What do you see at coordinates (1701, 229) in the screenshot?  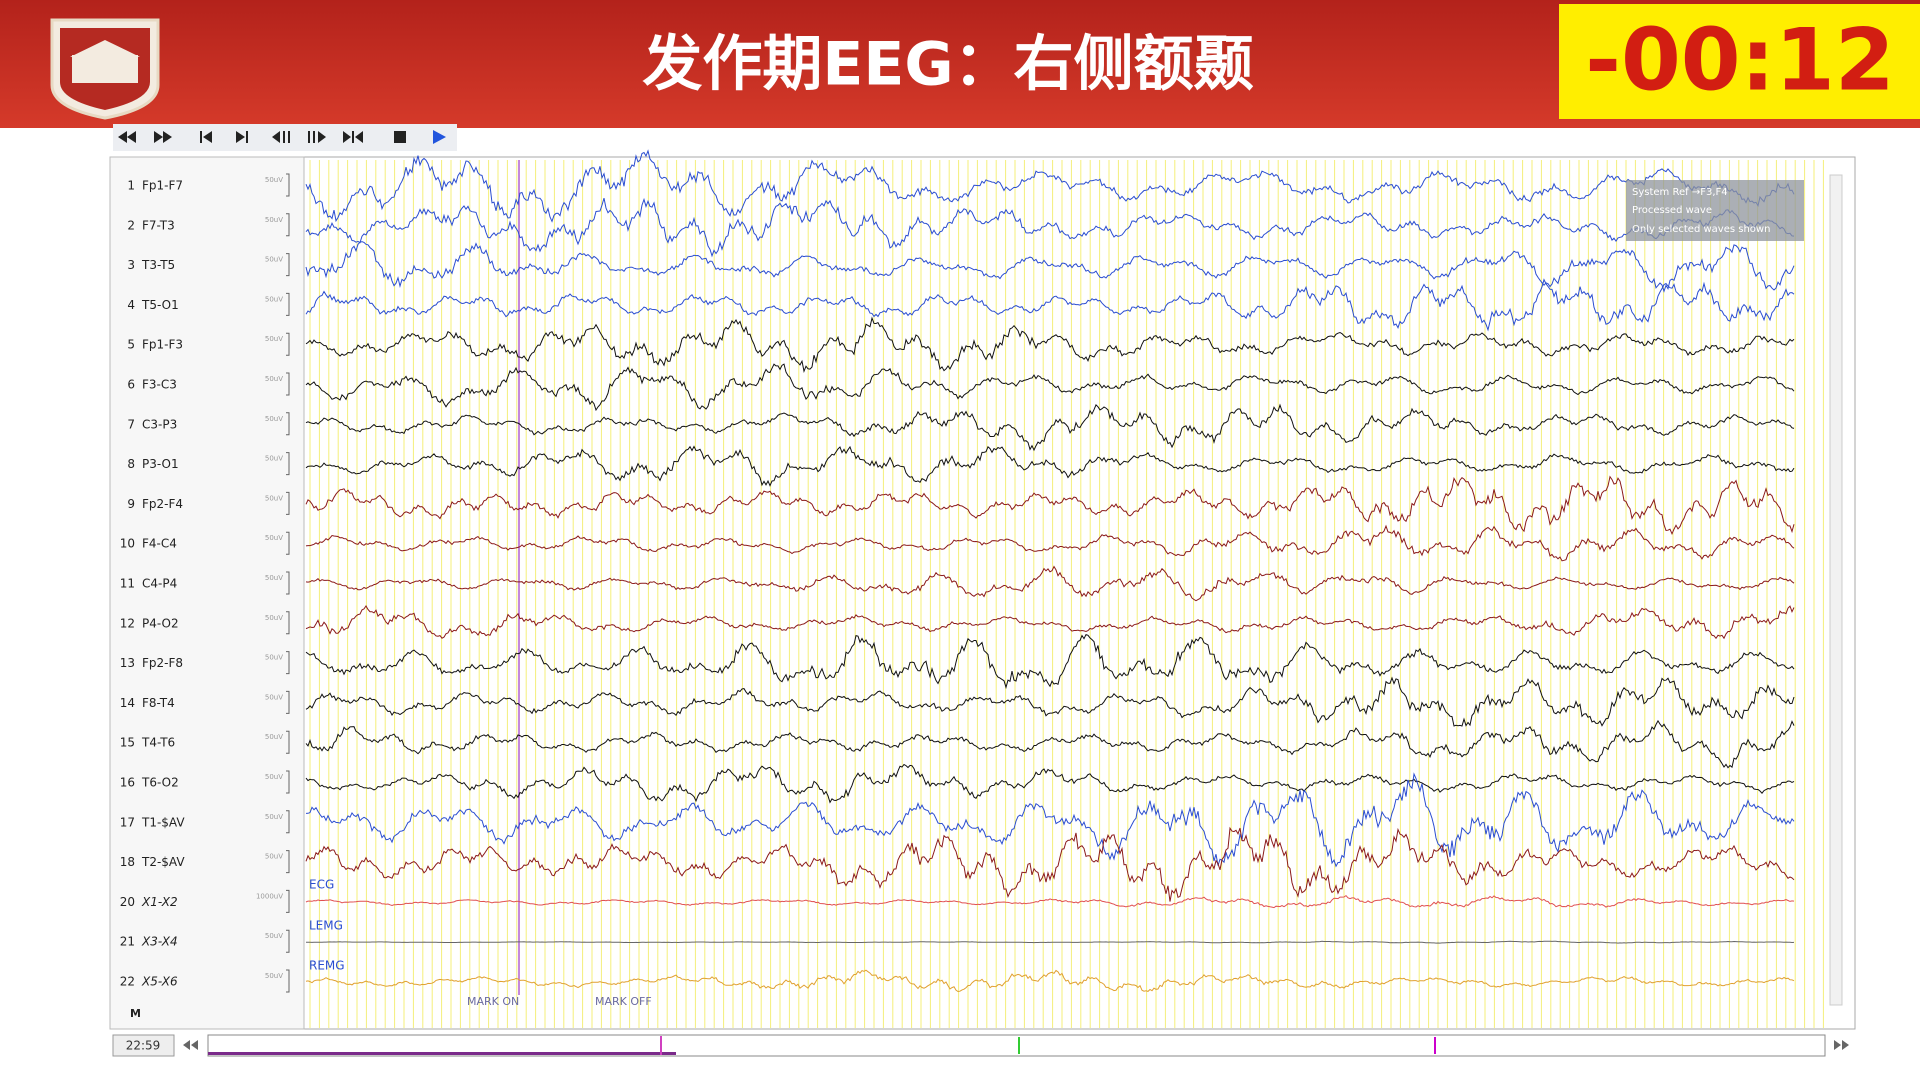 I see `info-line: Only selected waves shown` at bounding box center [1701, 229].